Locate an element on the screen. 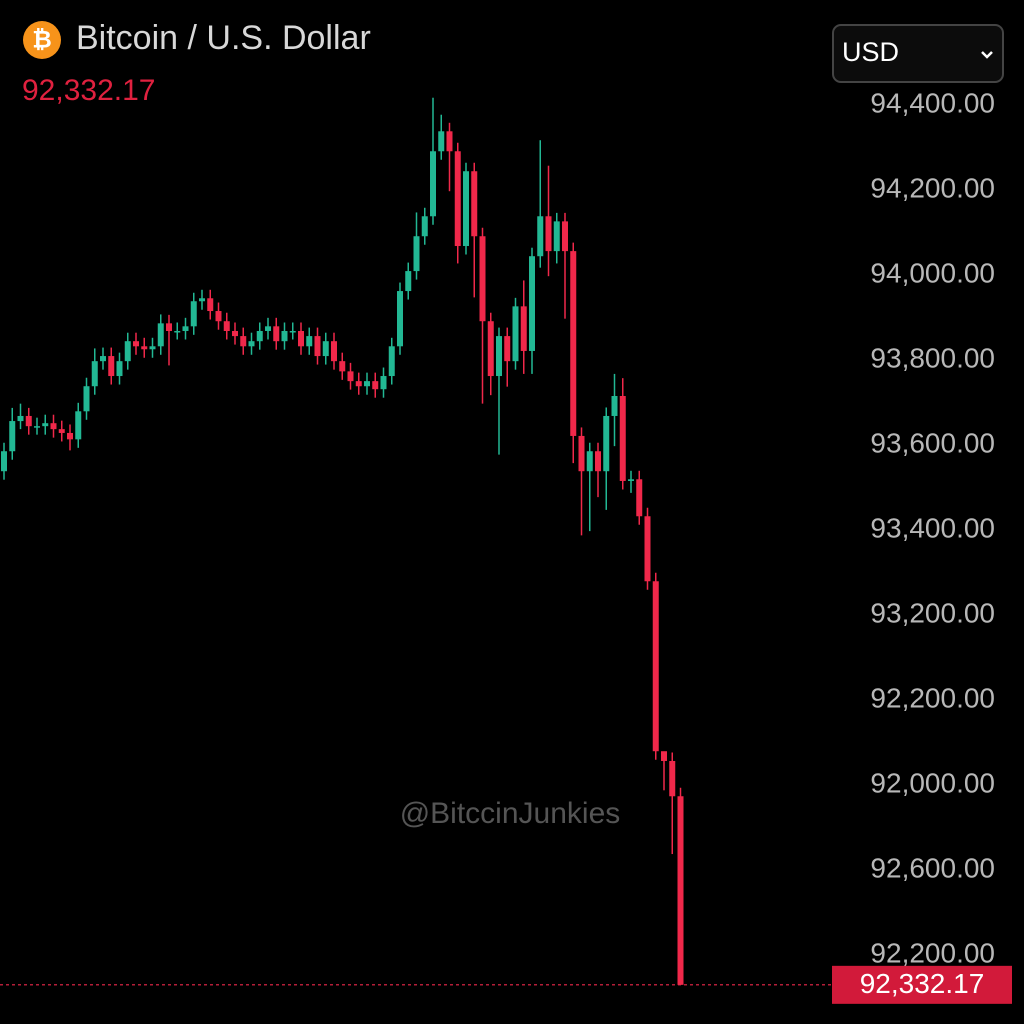 The image size is (1024, 1024). y-tick-label: 92,000.00 is located at coordinates (932, 782).